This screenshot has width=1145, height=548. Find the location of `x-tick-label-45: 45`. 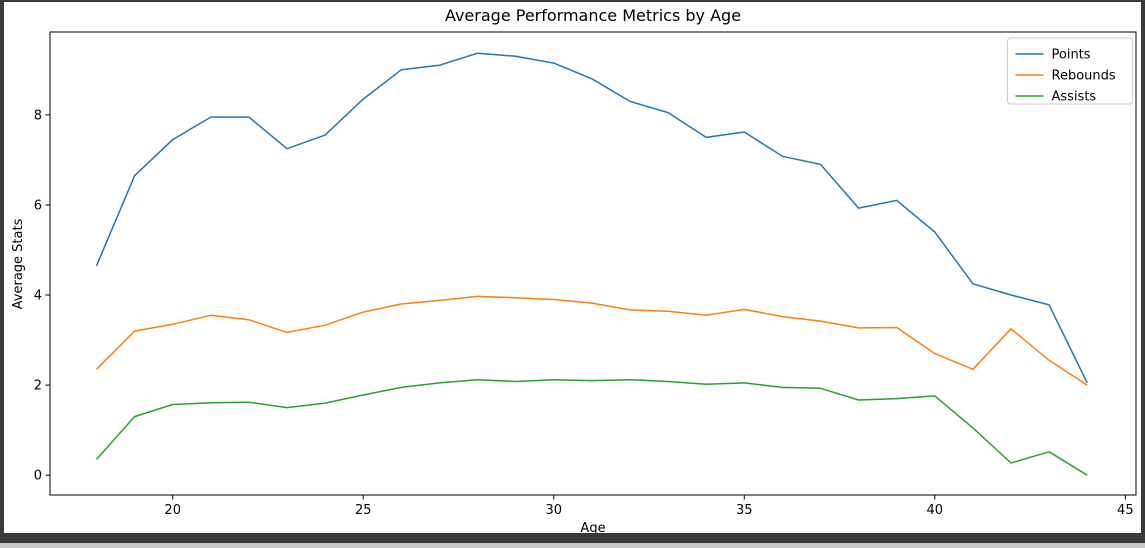

x-tick-label-45: 45 is located at coordinates (1125, 510).